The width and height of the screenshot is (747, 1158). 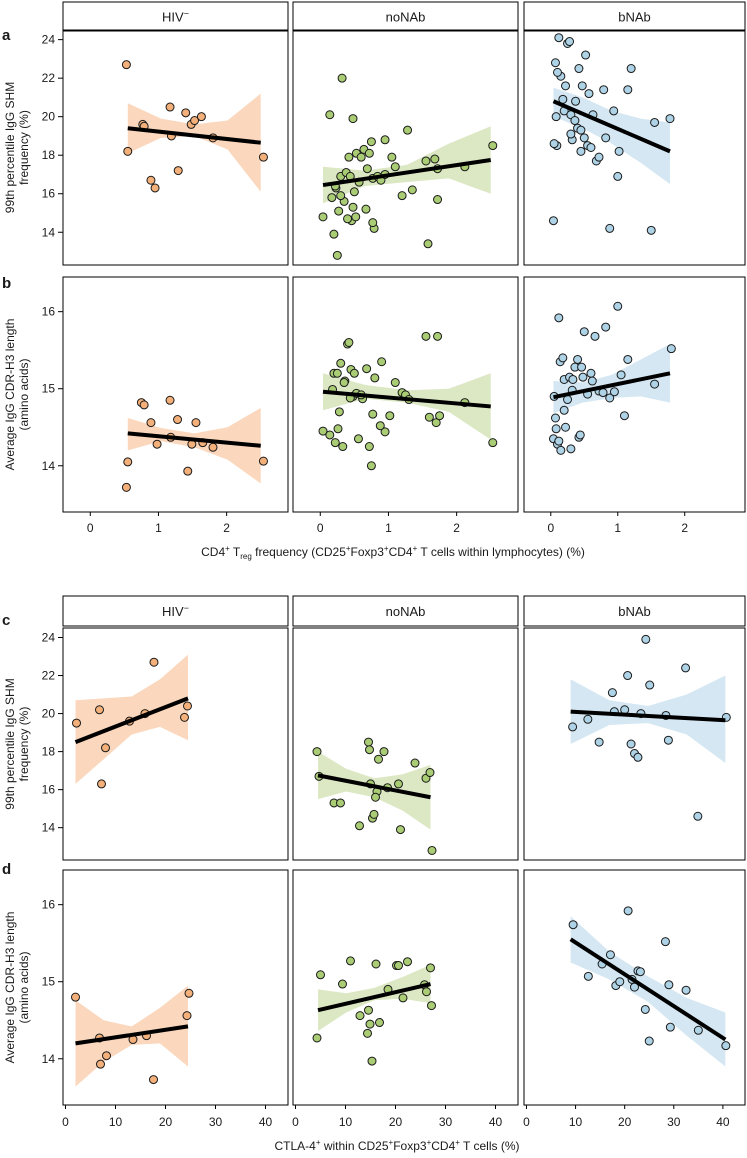 What do you see at coordinates (49, 194) in the screenshot?
I see `y-tick-label: 16` at bounding box center [49, 194].